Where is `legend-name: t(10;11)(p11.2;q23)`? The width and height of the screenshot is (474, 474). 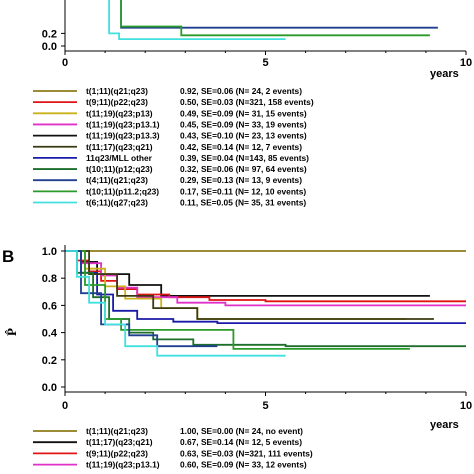 legend-name: t(10;11)(p11.2;q23) is located at coordinates (122, 191).